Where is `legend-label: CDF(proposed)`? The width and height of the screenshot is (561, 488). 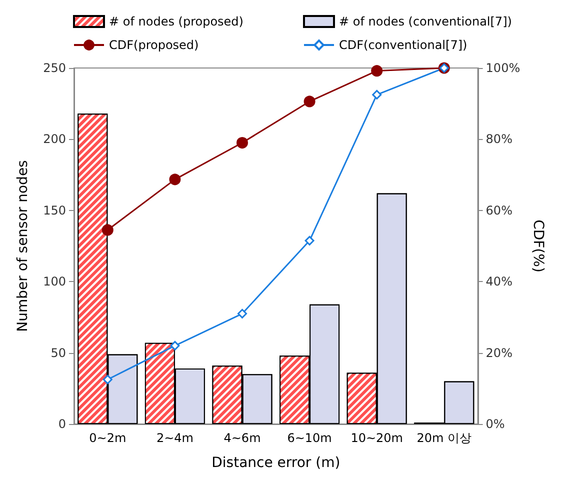 legend-label: CDF(proposed) is located at coordinates (154, 45).